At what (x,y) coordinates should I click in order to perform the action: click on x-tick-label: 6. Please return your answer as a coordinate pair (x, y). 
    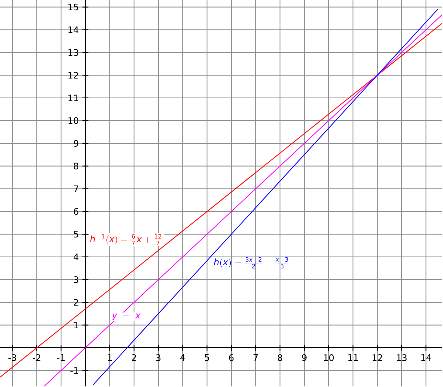
    Looking at the image, I should click on (231, 358).